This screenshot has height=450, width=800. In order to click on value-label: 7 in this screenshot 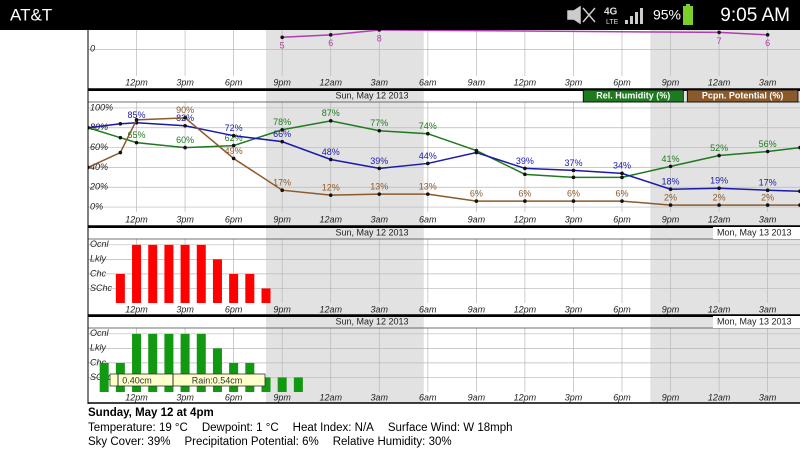, I will do `click(719, 41)`.